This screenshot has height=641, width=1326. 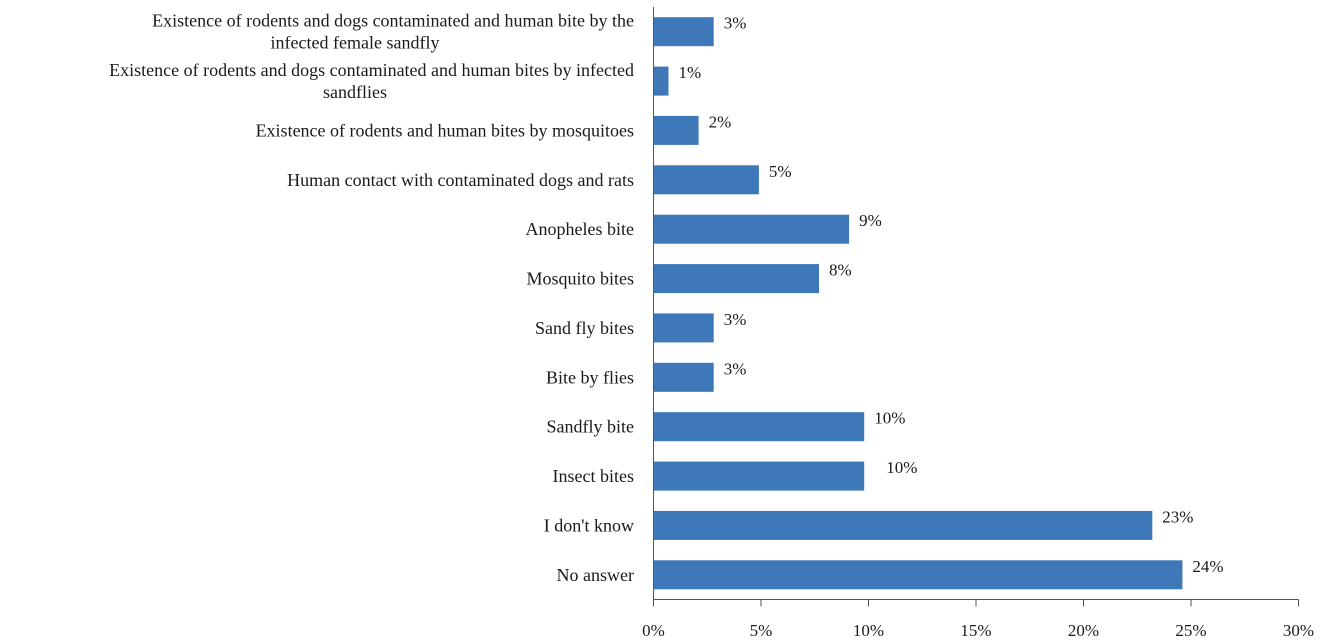 I want to click on category-label-line: Bite by flies, so click(x=590, y=377).